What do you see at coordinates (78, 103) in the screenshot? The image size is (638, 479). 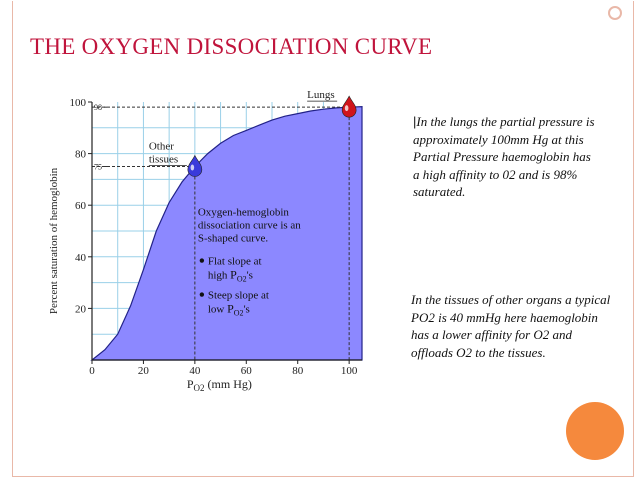 I see `y-tick-label: 100` at bounding box center [78, 103].